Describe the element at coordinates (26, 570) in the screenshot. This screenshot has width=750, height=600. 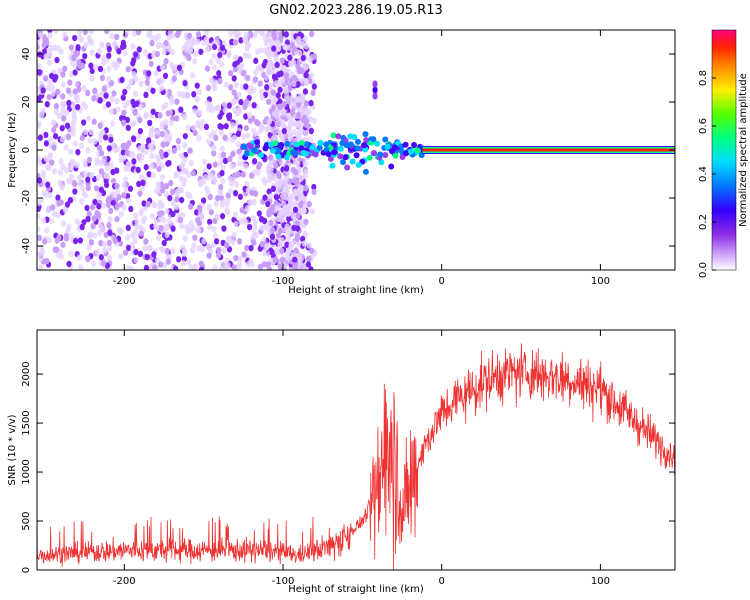
I see `snr-y-tick-label: 0` at that location.